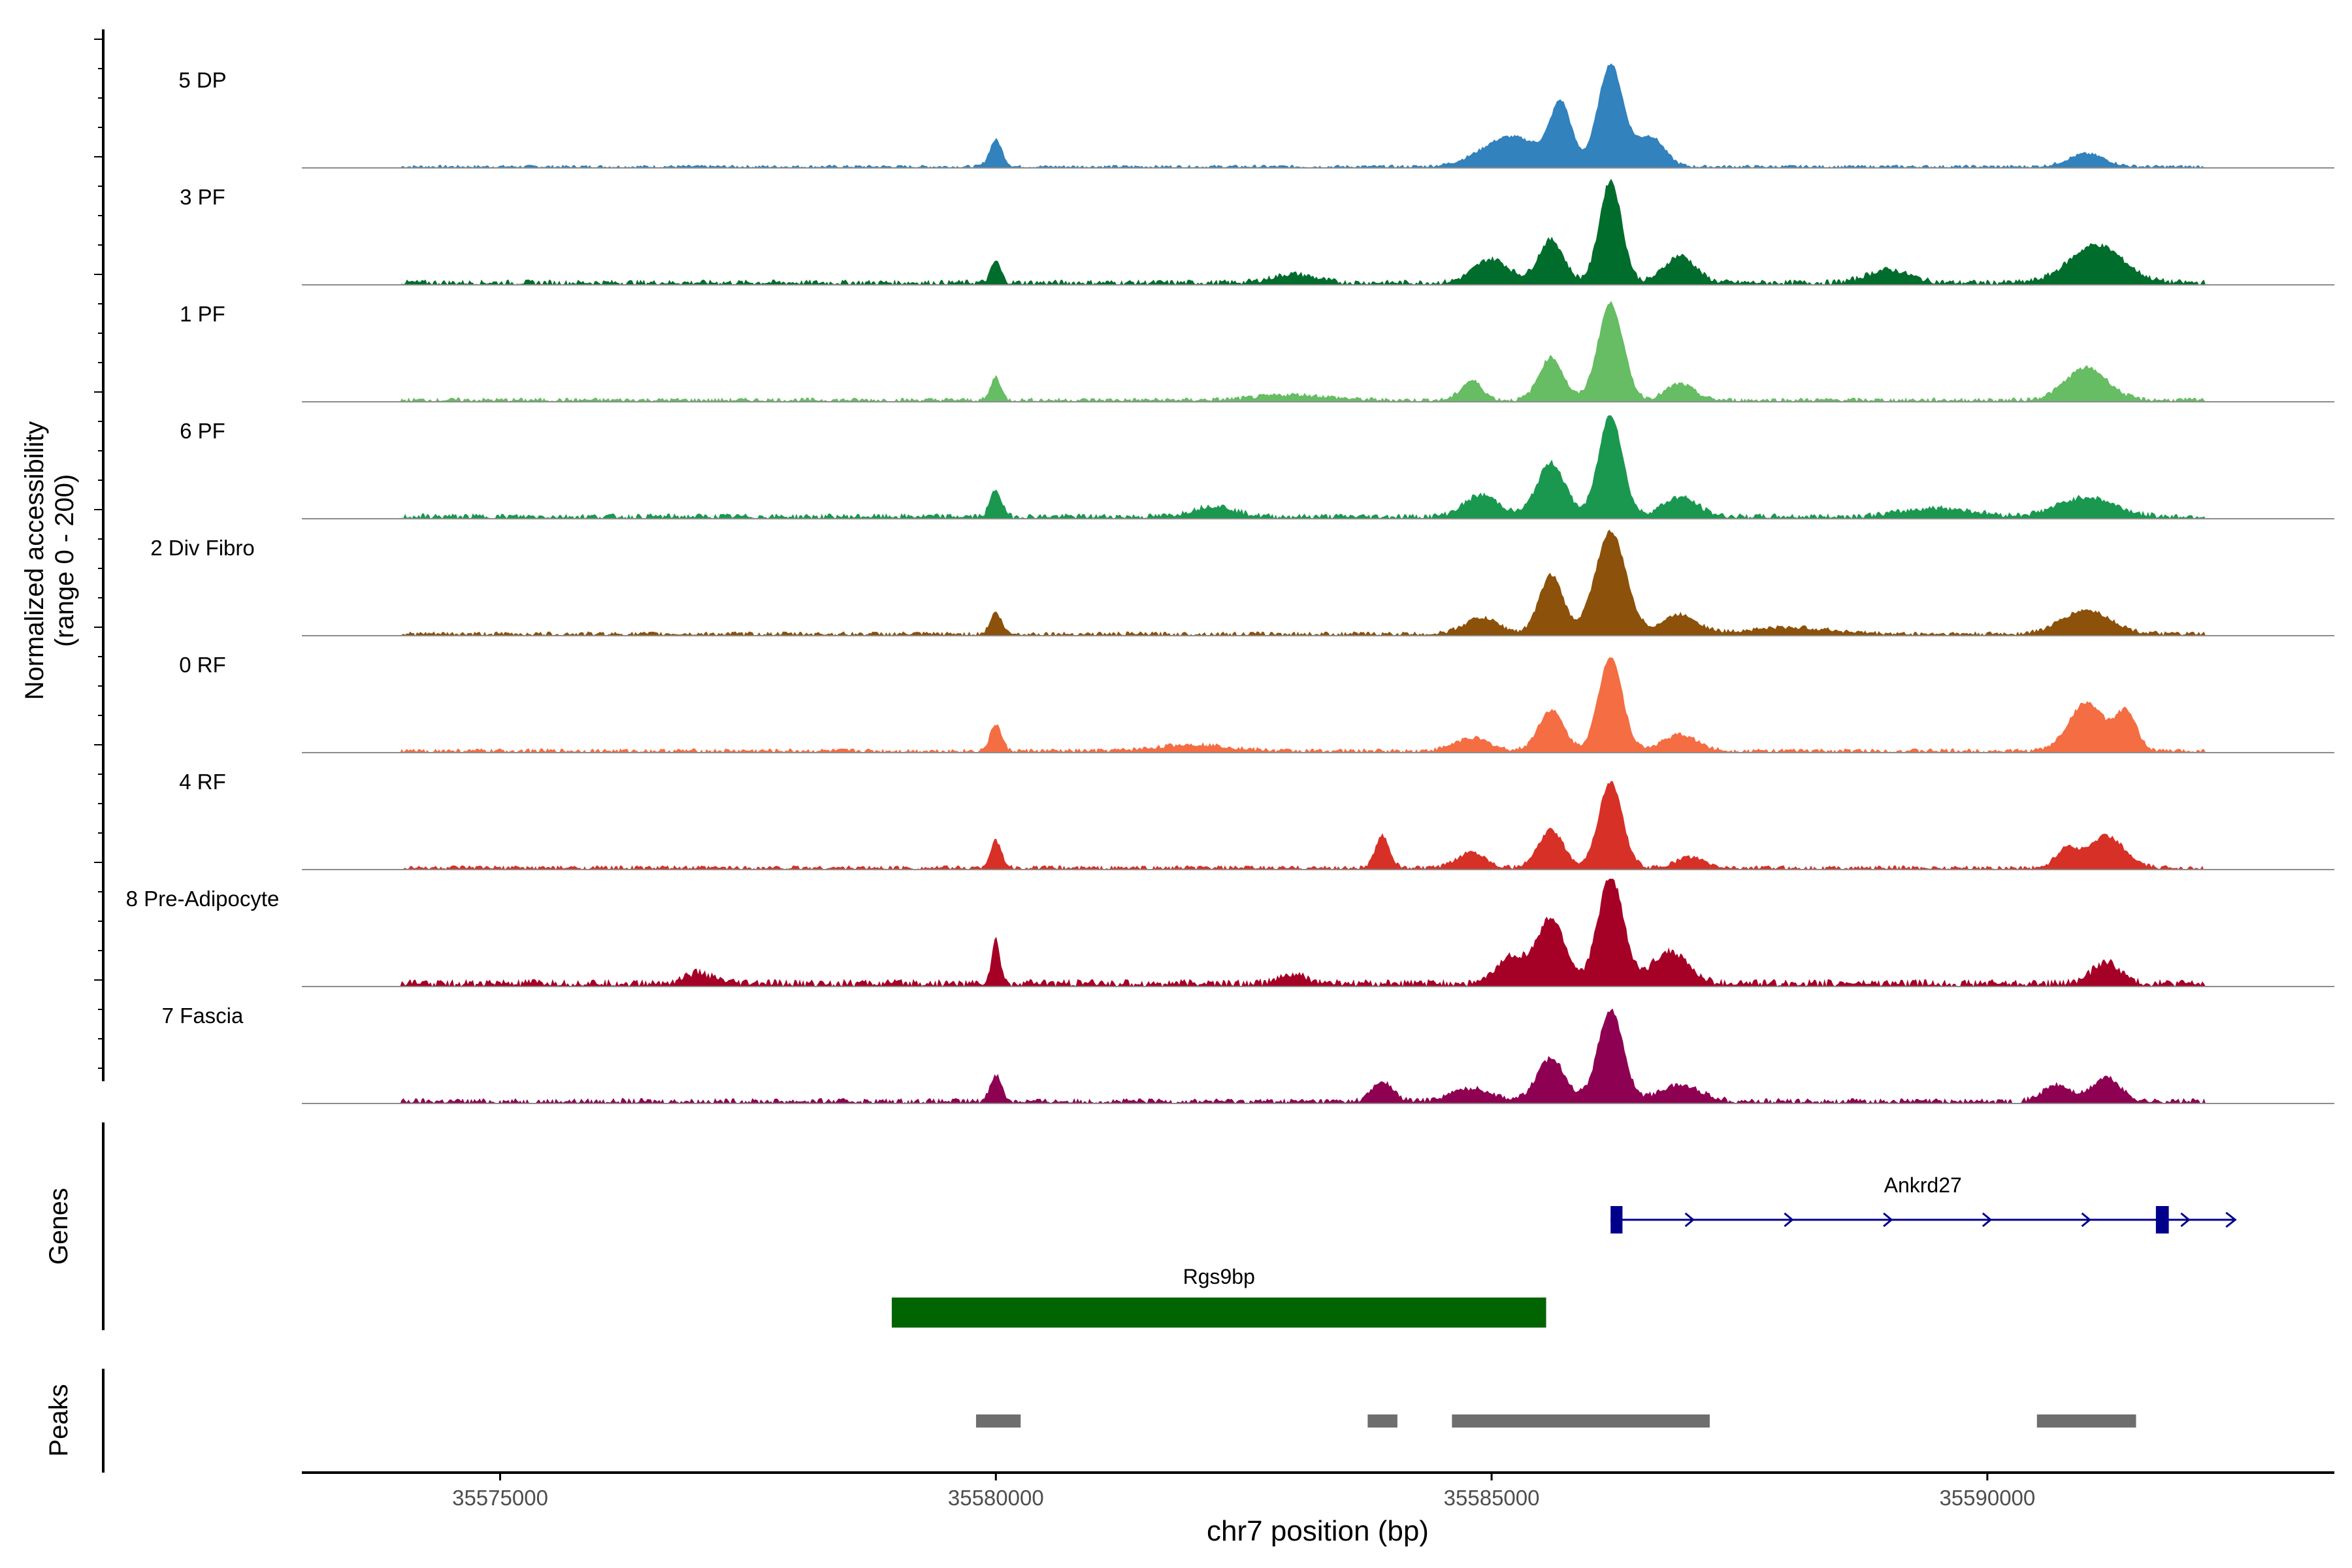 This screenshot has width=2352, height=1568. I want to click on coverage-track: 2 Div Fibro, so click(1242, 582).